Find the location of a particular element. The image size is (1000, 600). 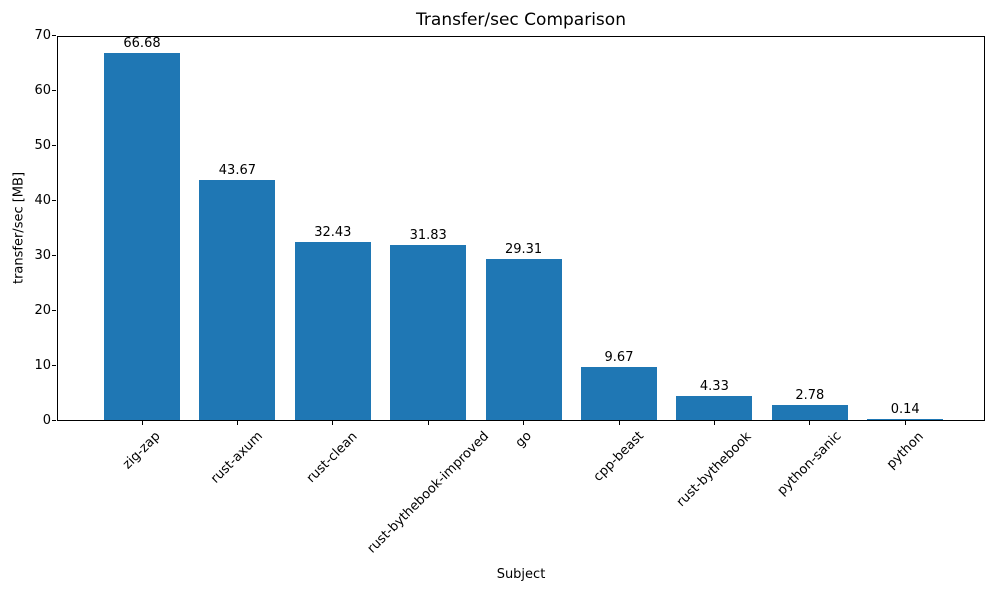

x-tick-label: python-sanic is located at coordinates (809, 464).